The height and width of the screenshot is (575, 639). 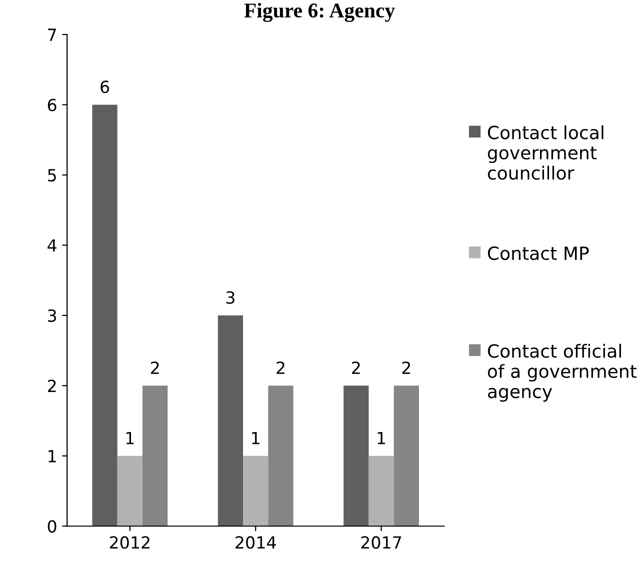 What do you see at coordinates (52, 386) in the screenshot?
I see `y-tick-label: 2` at bounding box center [52, 386].